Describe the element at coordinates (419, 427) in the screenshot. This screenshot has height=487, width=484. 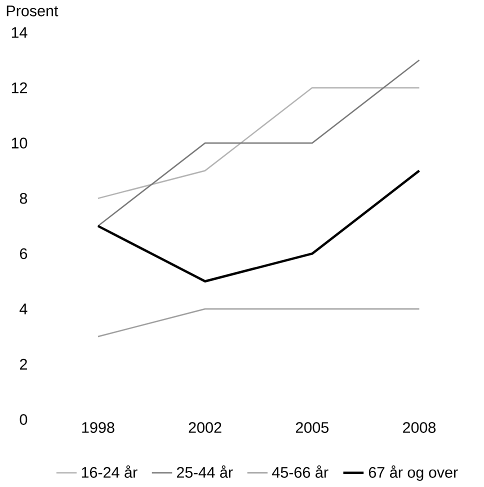
I see `x-tick-label: 2008` at that location.